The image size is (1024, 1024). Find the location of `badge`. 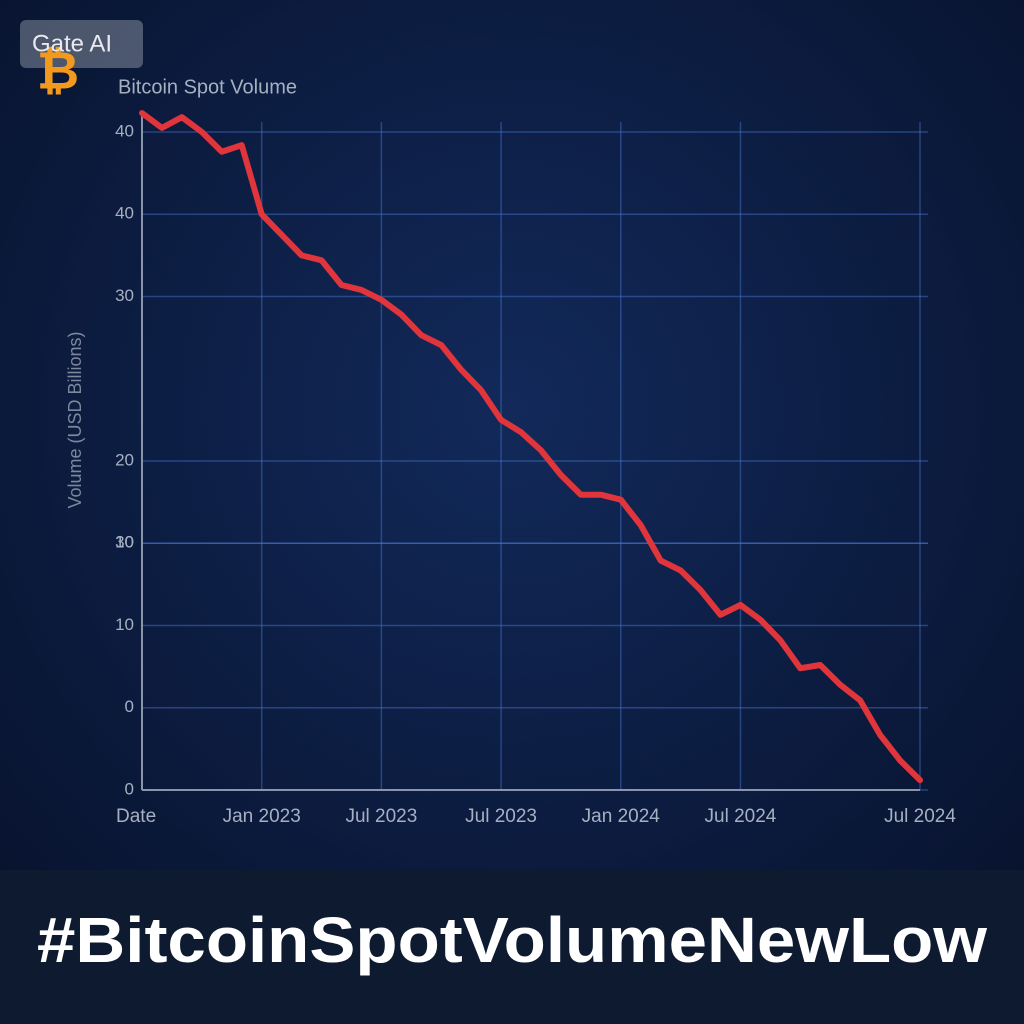

badge is located at coordinates (81, 44).